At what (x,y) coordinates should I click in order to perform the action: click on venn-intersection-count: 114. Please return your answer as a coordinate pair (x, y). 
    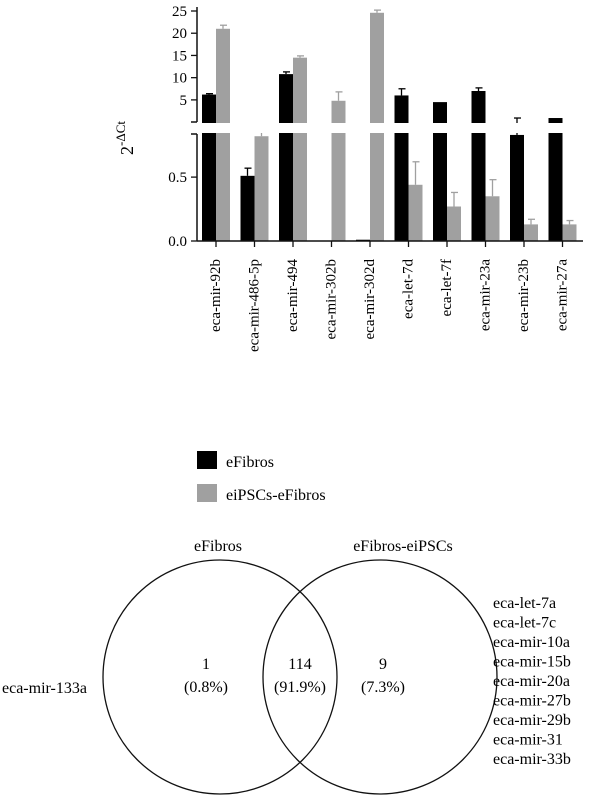
    Looking at the image, I should click on (299, 664).